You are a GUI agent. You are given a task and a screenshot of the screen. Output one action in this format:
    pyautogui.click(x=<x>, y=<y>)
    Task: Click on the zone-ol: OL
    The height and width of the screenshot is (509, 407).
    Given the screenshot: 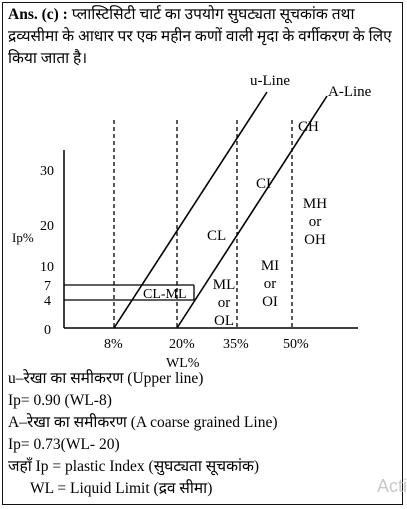 What is the action you would take?
    pyautogui.click(x=224, y=321)
    